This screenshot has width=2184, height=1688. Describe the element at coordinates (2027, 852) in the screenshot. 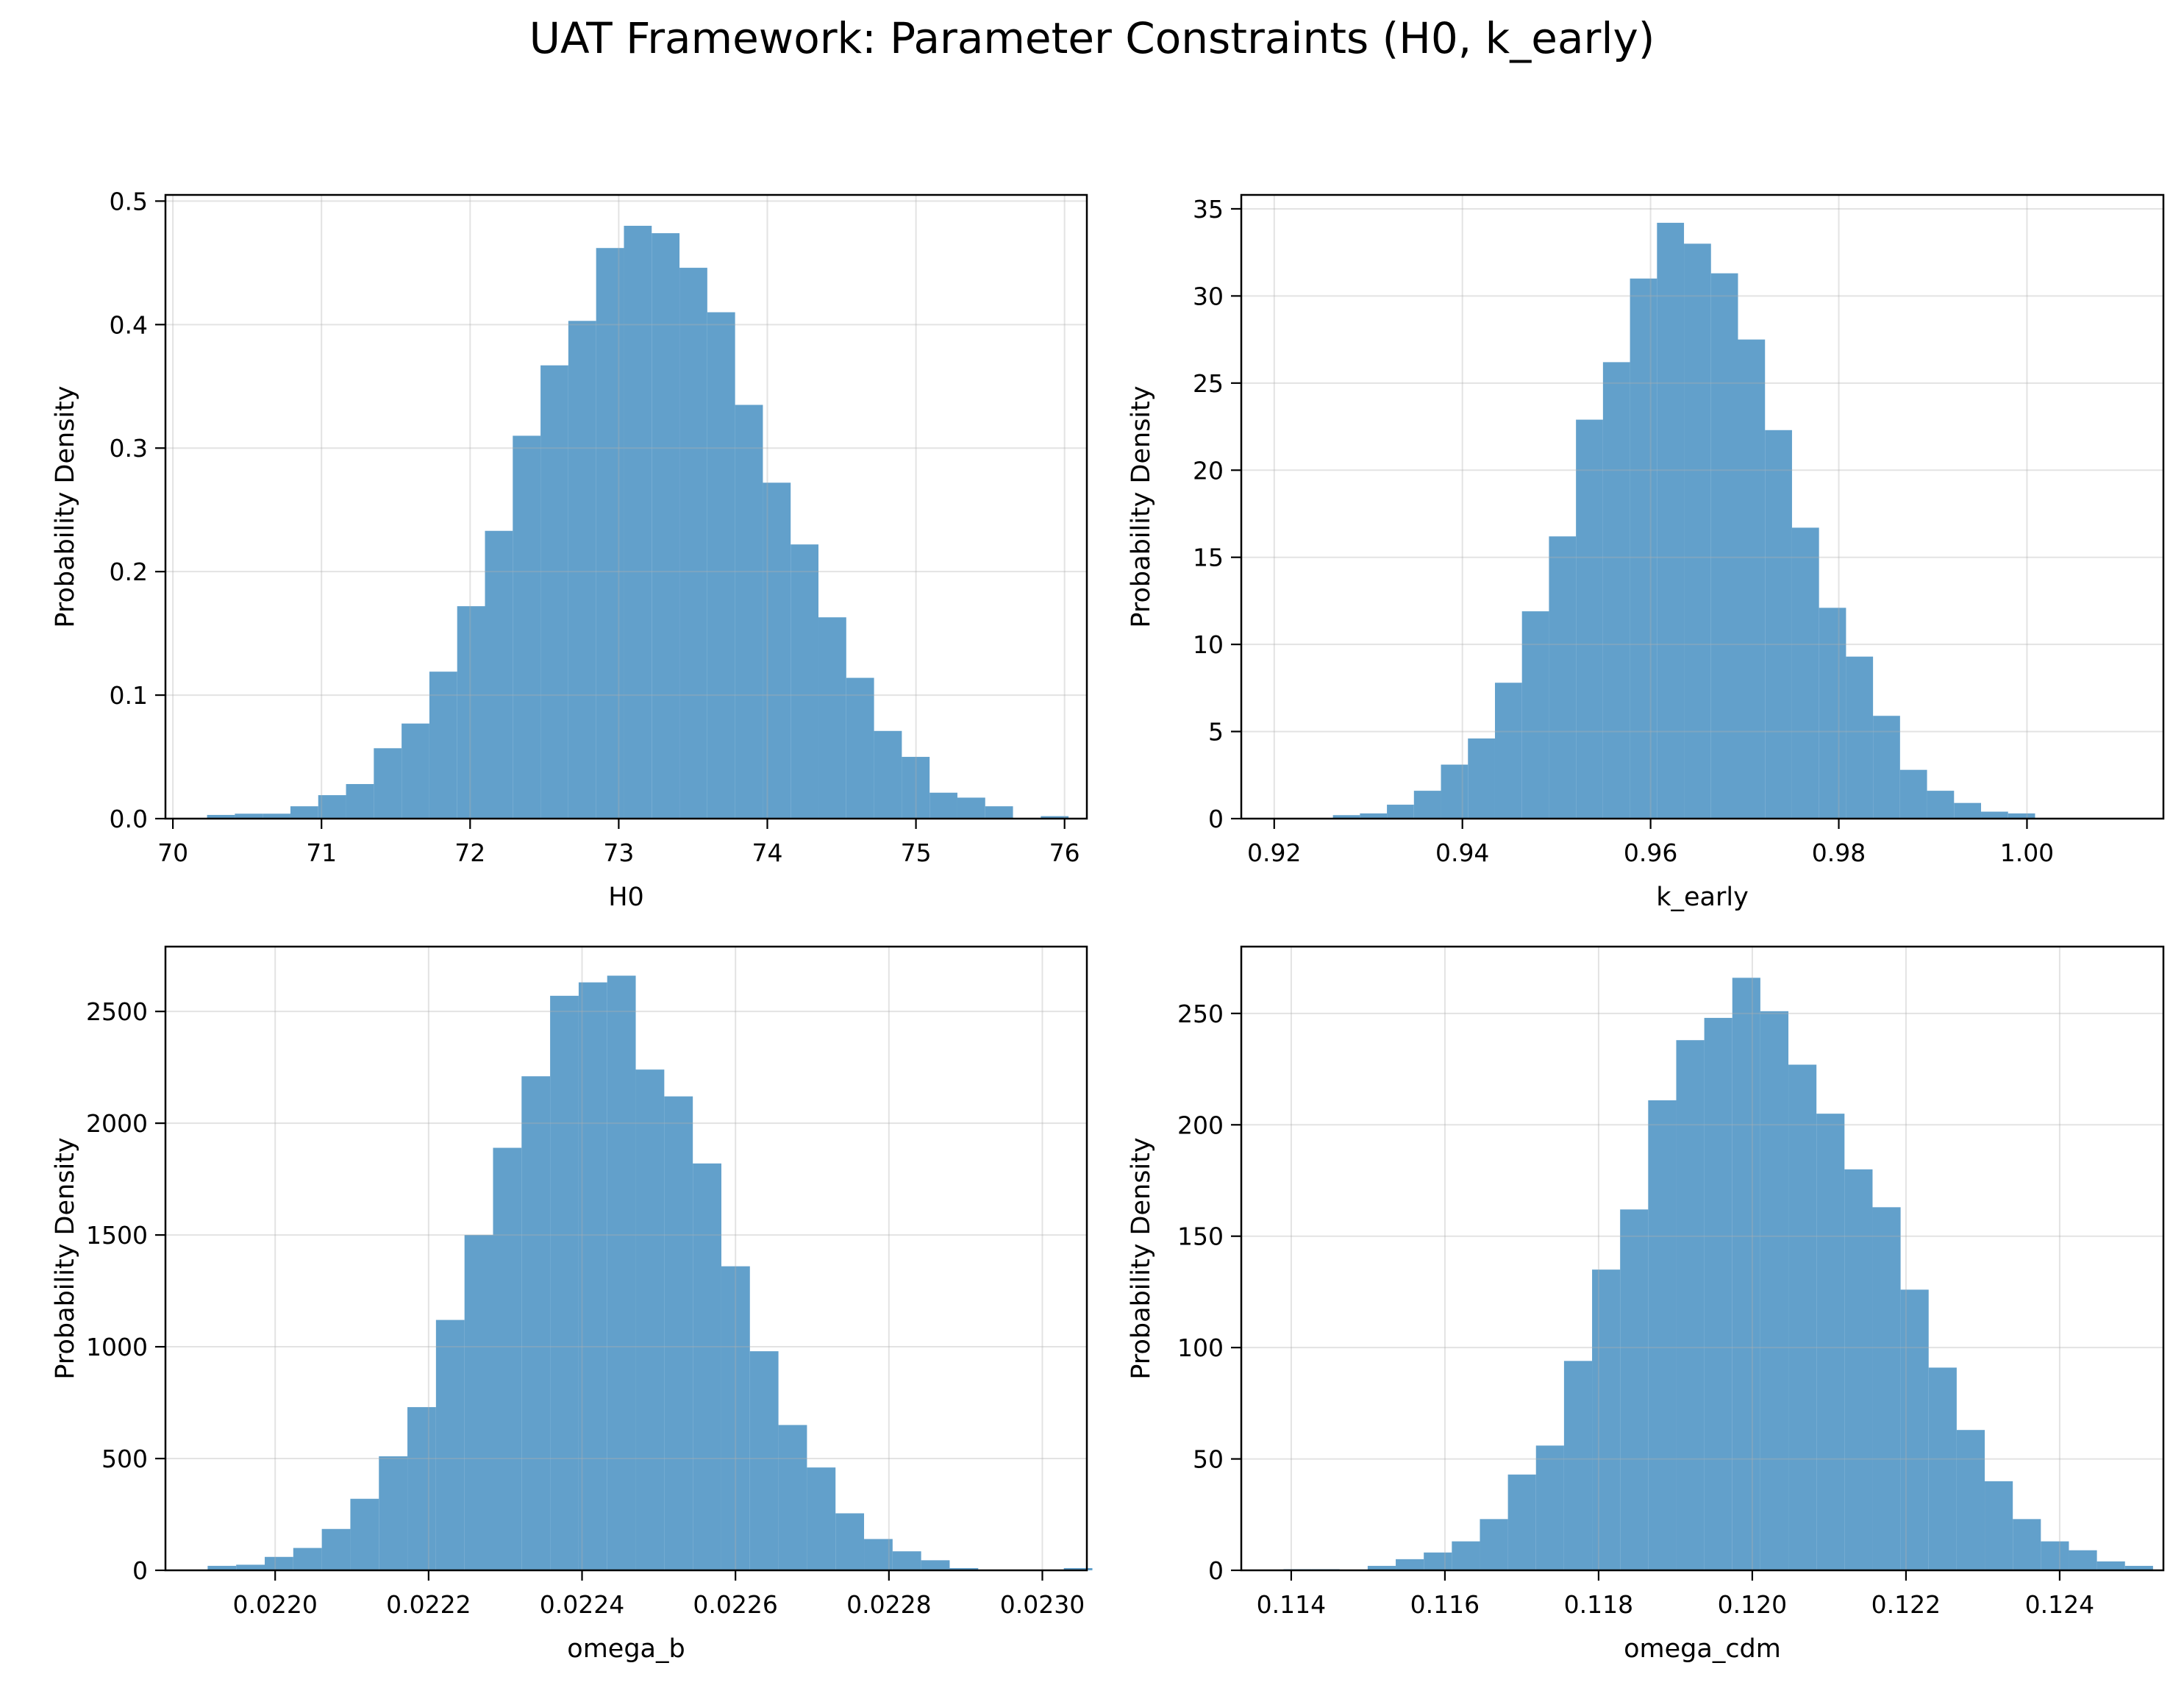

I see `x-tick-label: 1.00` at that location.